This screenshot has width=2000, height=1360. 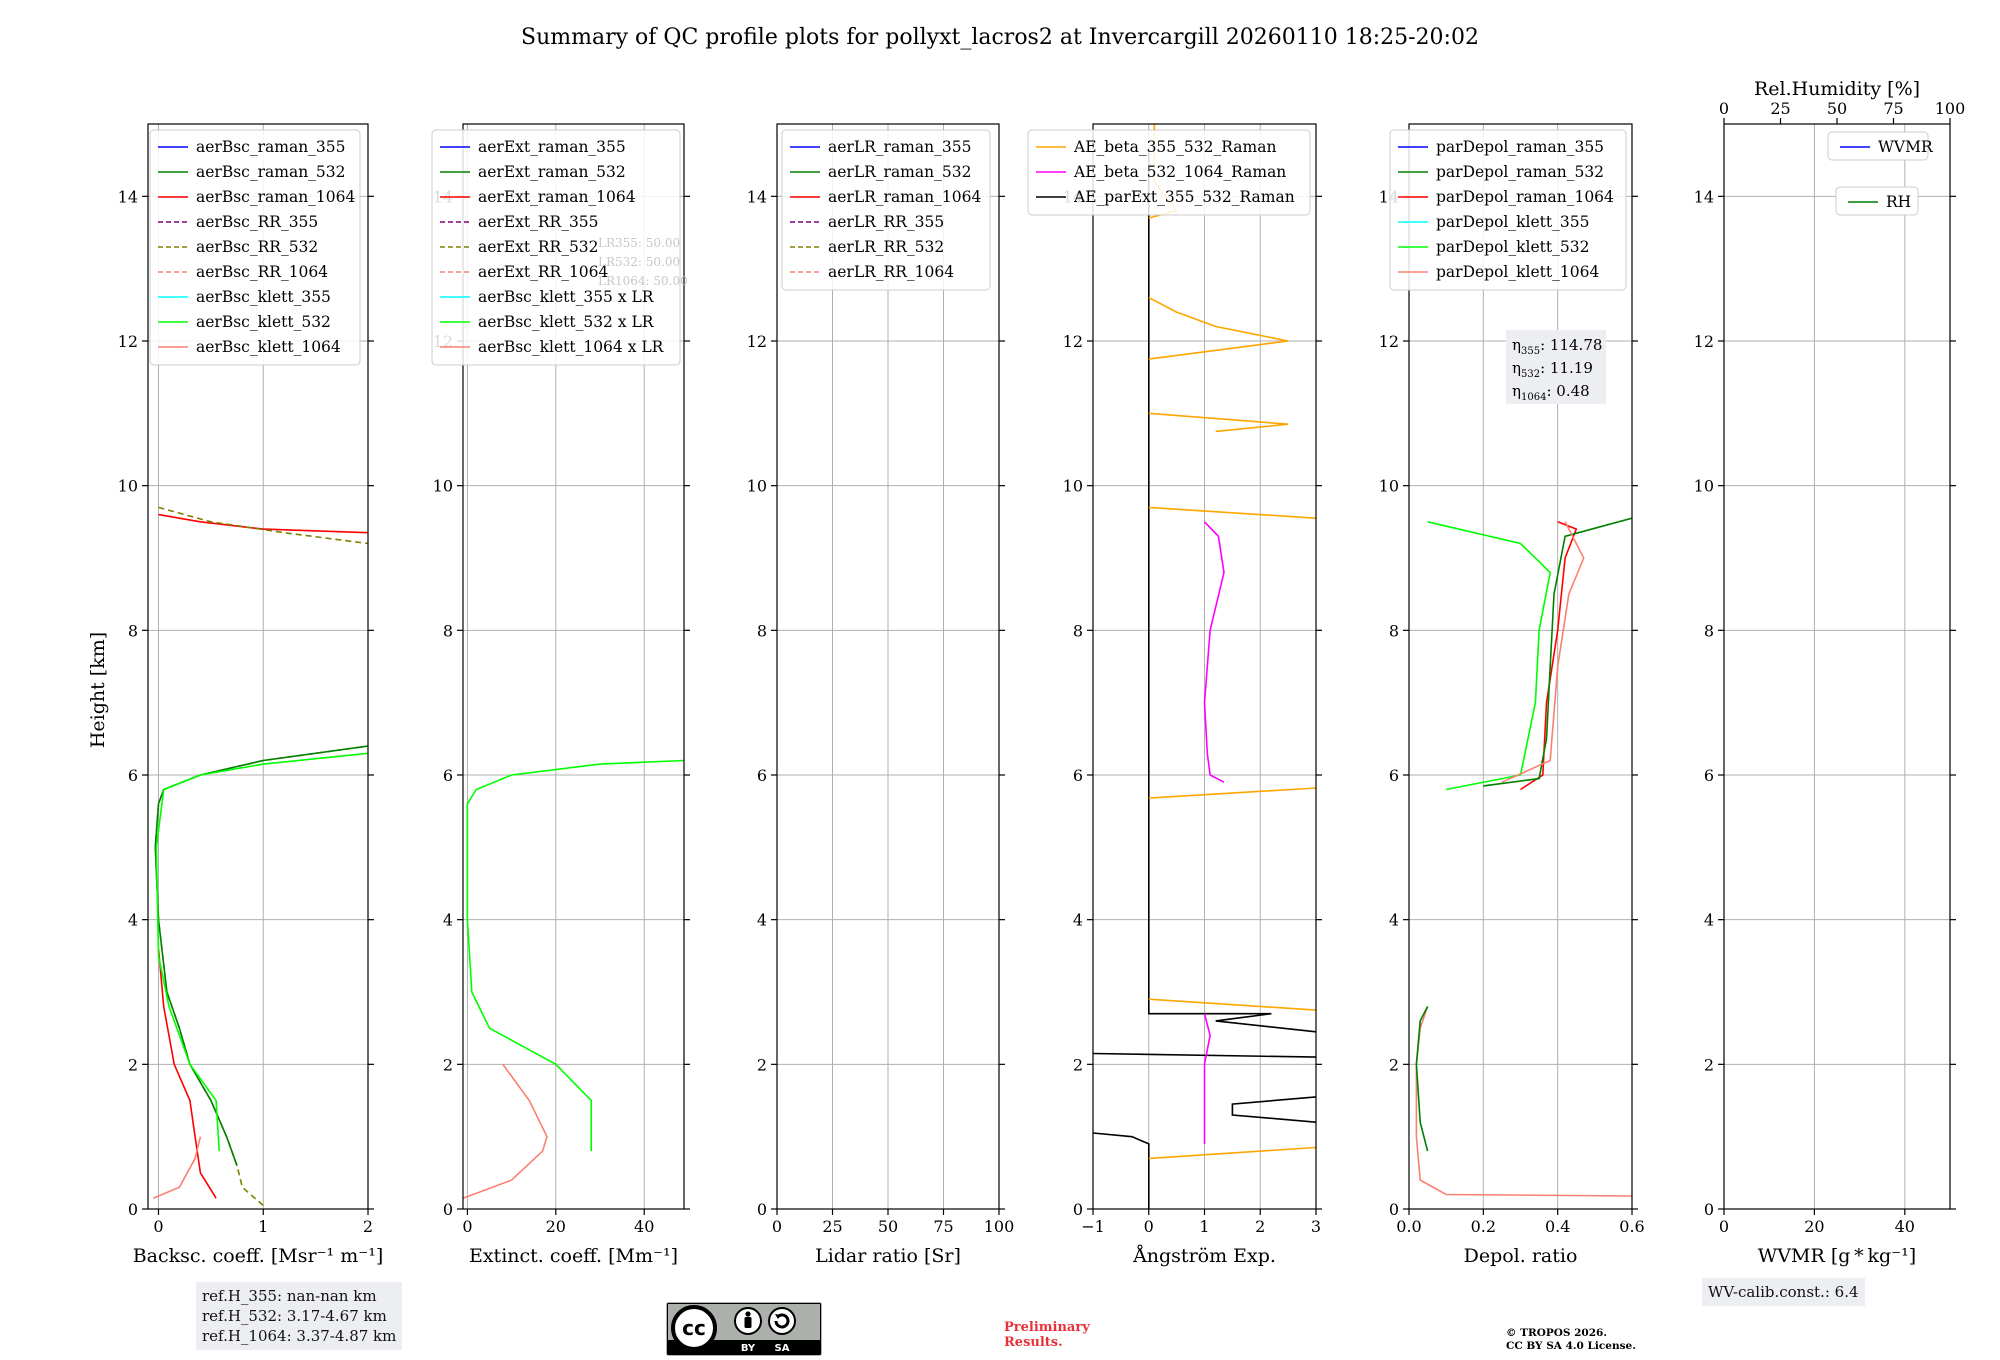 I want to click on legend-label: aerLR_raman_355, so click(x=899, y=147).